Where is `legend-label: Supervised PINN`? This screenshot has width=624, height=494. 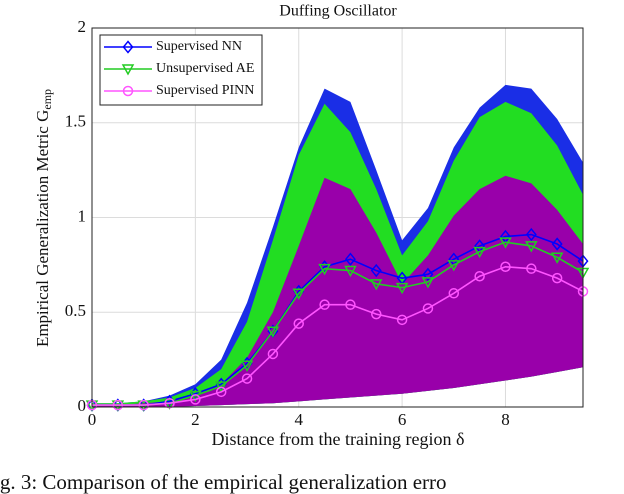
legend-label: Supervised PINN is located at coordinates (205, 90).